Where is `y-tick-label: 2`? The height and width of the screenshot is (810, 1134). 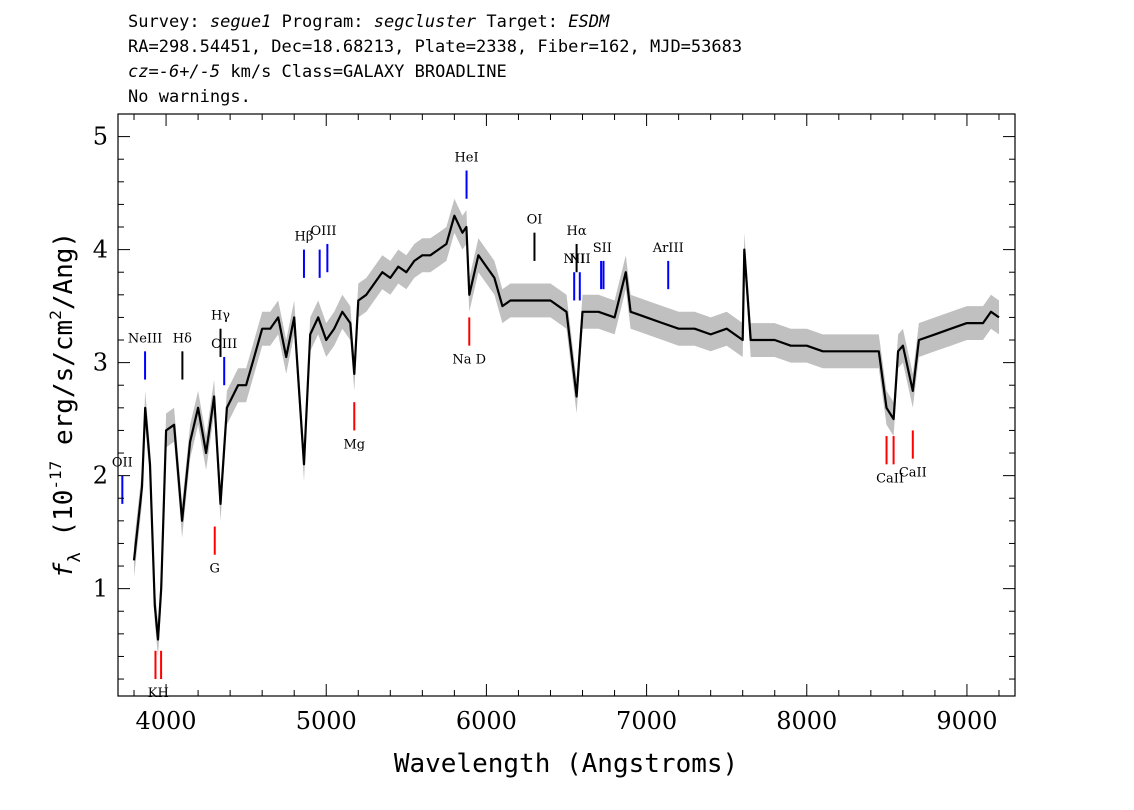 y-tick-label: 2 is located at coordinates (100, 476).